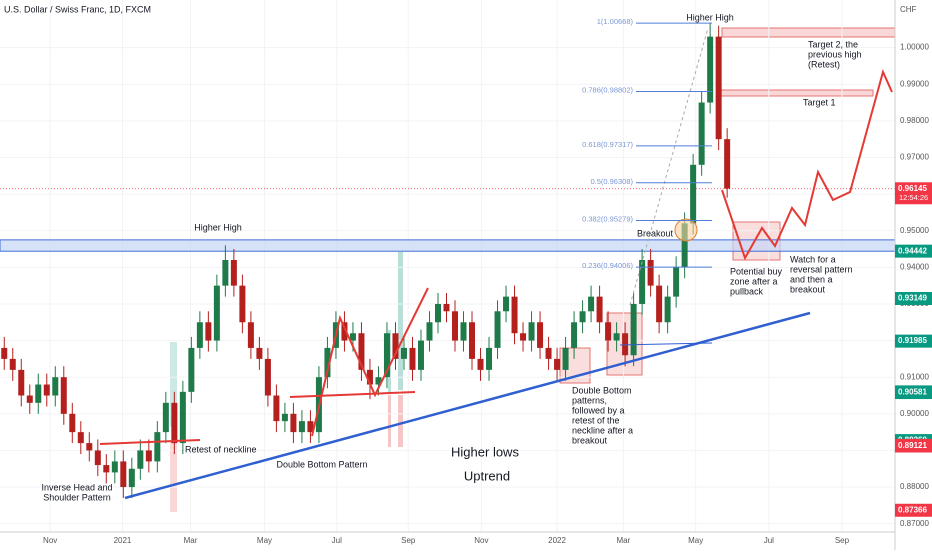  I want to click on annotation: Target 1, so click(819, 102).